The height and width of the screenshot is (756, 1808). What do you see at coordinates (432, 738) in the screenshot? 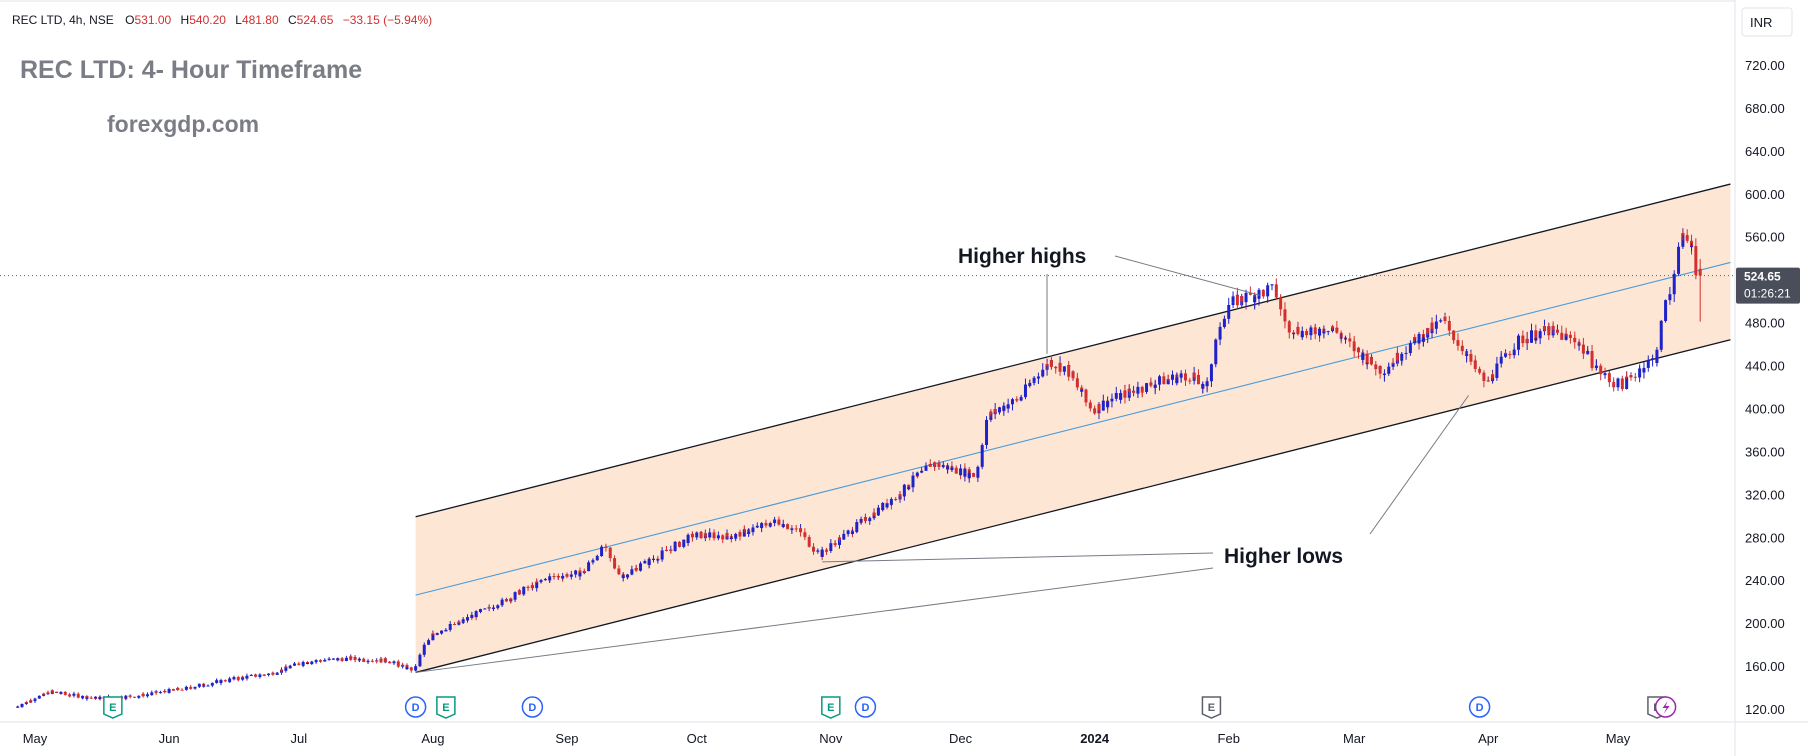
I see `time-tick-label: Aug` at bounding box center [432, 738].